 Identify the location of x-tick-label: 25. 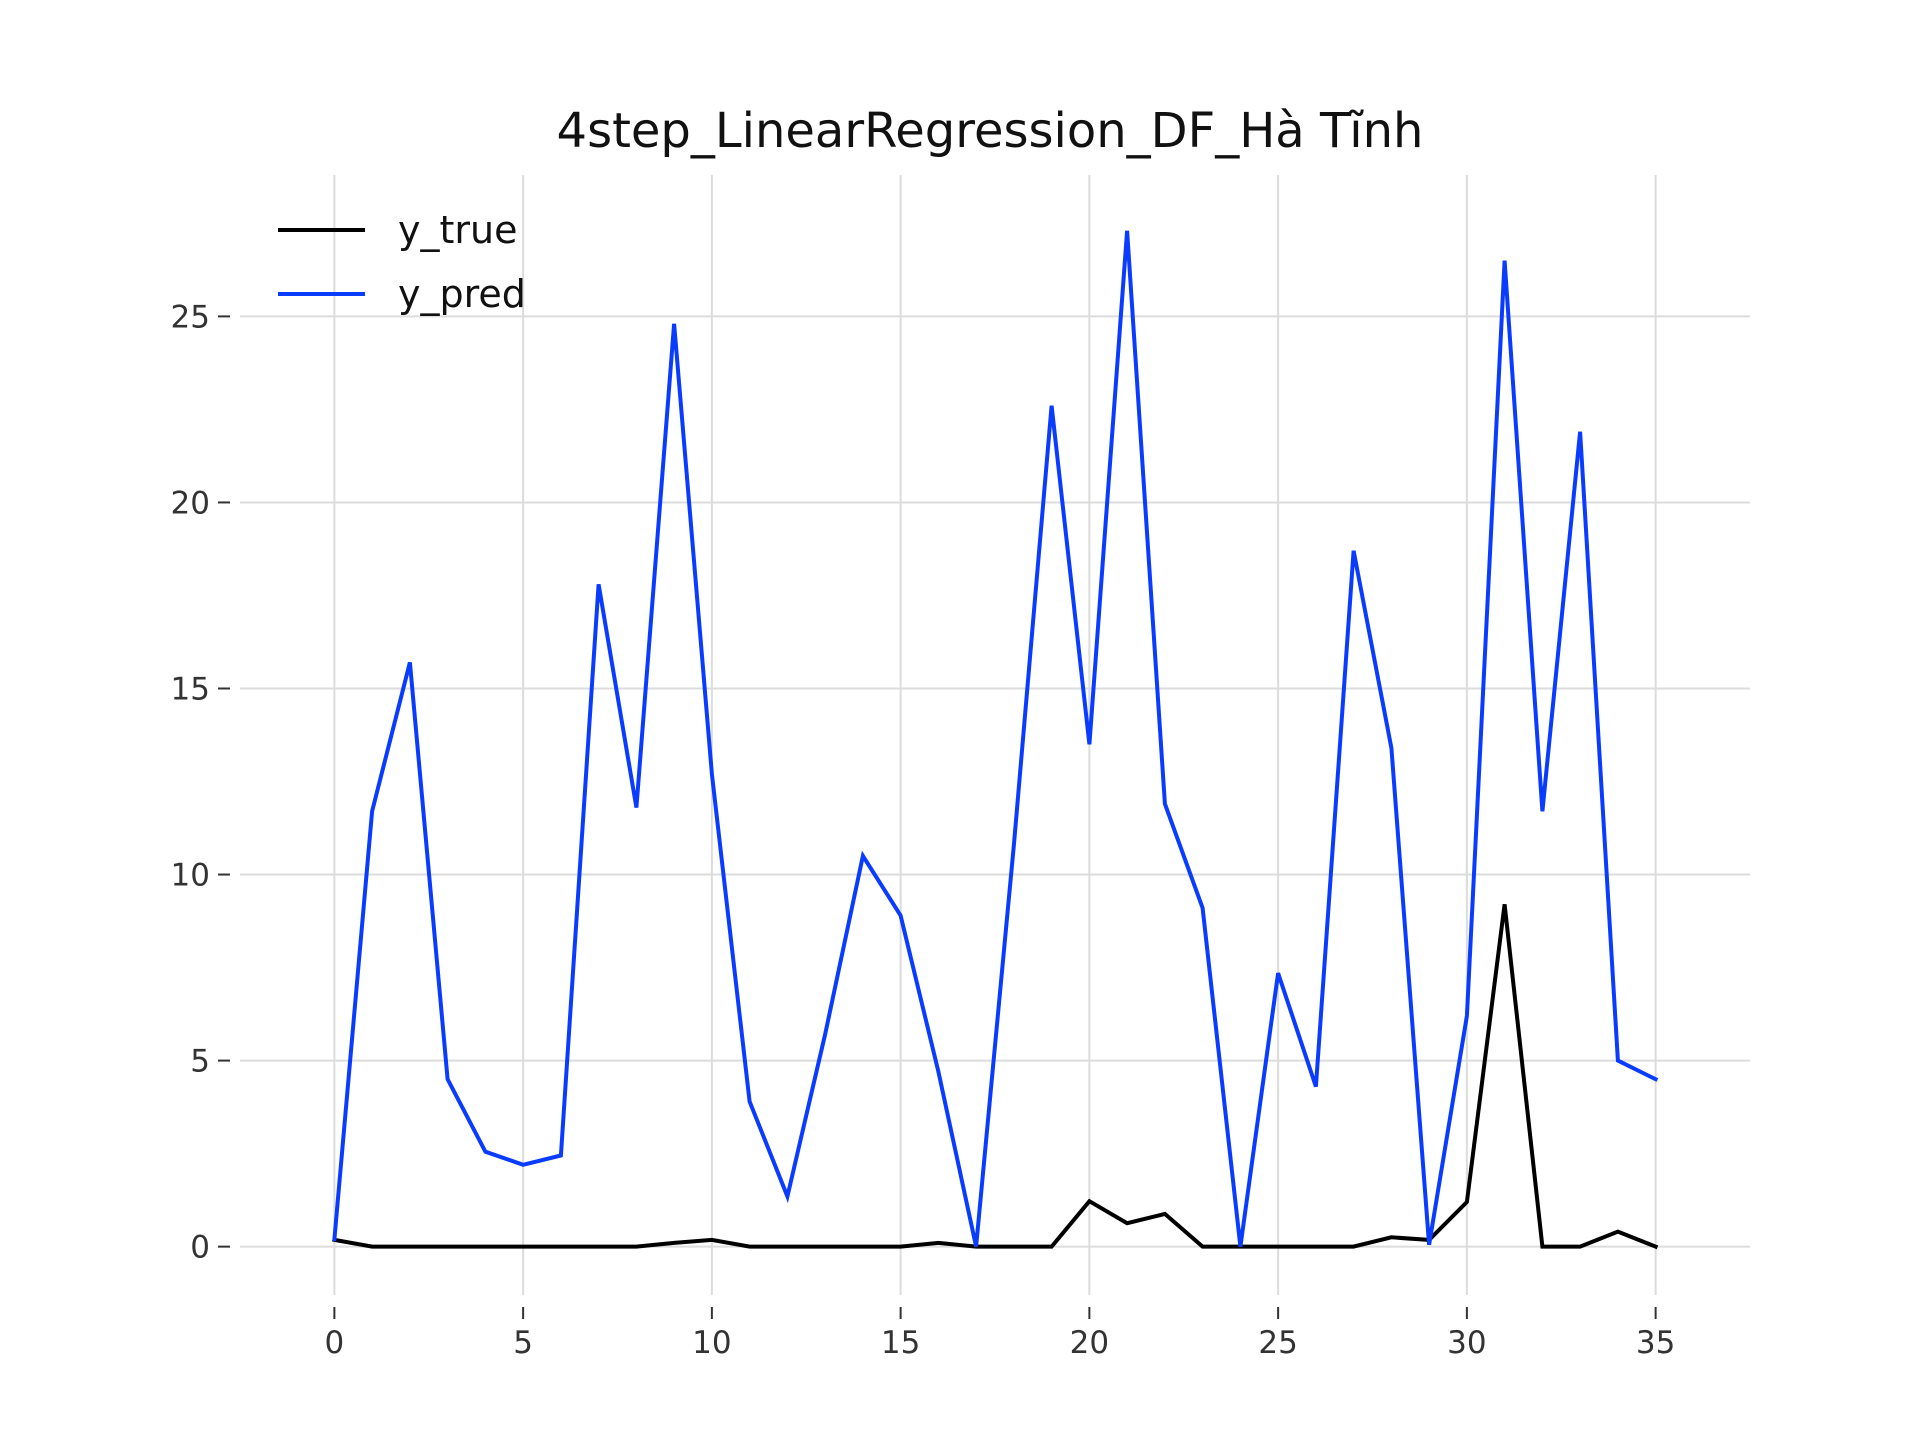
(1277, 1343).